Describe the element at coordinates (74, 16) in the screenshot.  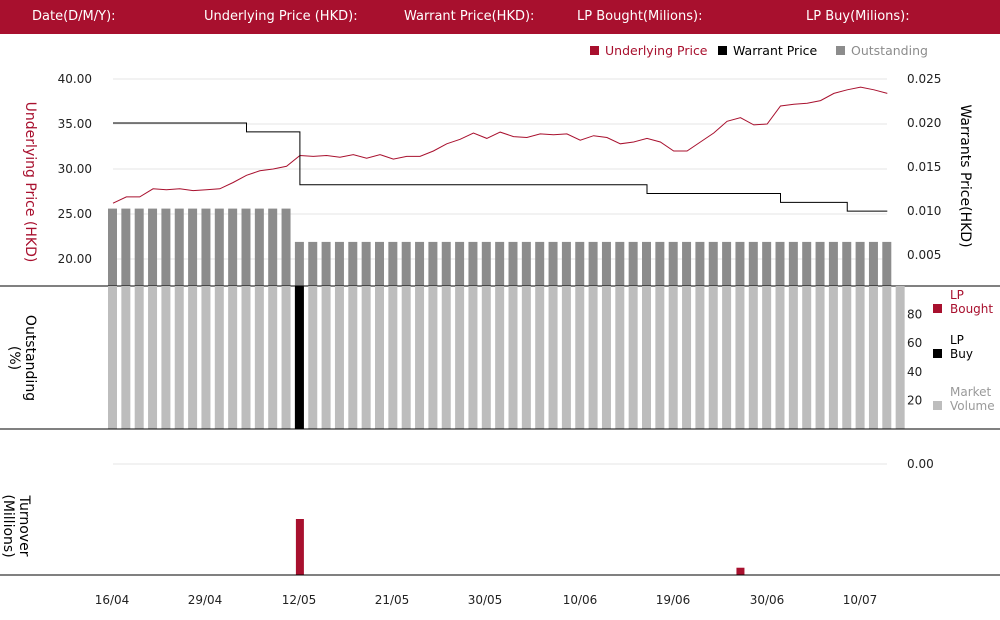
I see `date-label: Date(D/M/Y):` at that location.